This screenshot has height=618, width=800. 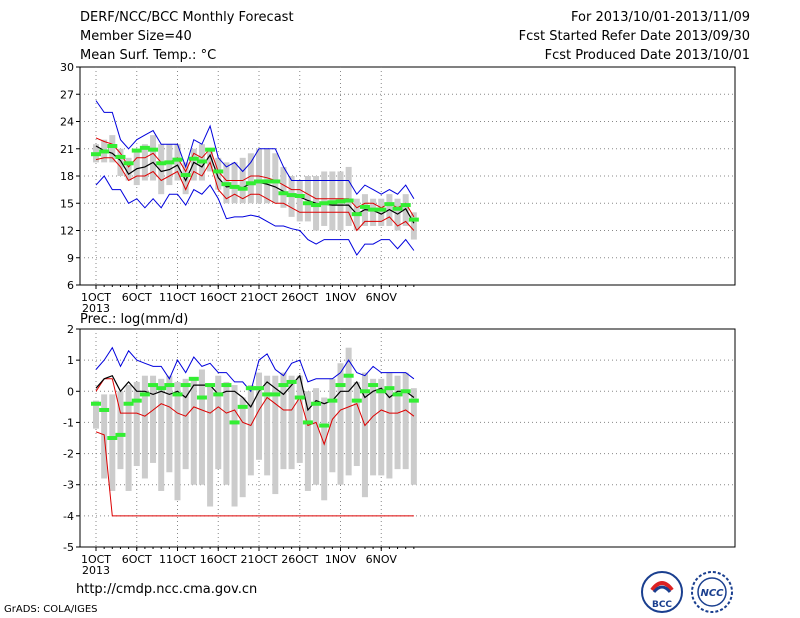 I want to click on prec-x-tick-label: 26OCT, so click(x=299, y=559).